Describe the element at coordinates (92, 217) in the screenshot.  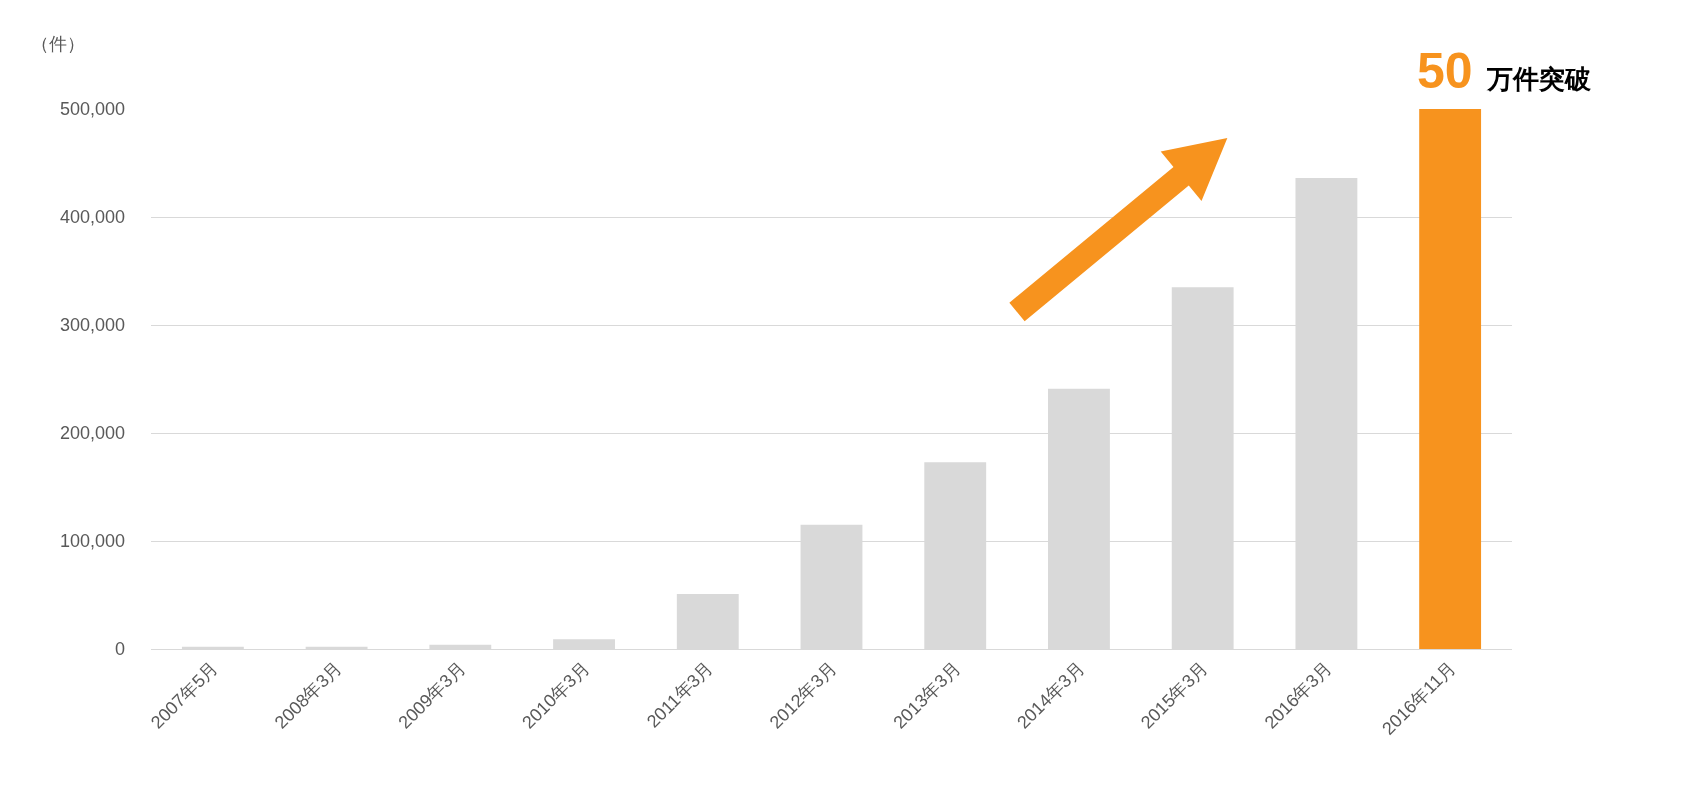
I see `y-tick-label: 400,000` at that location.